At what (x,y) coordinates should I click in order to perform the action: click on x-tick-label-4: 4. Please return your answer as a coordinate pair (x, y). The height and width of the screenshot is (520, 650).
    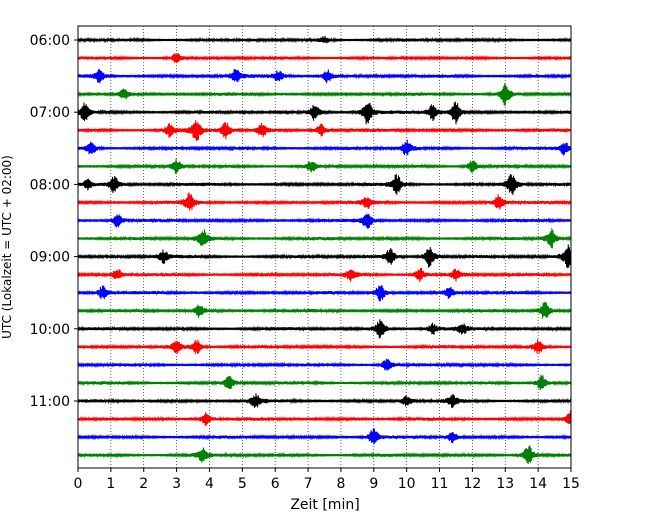
    Looking at the image, I should click on (209, 484).